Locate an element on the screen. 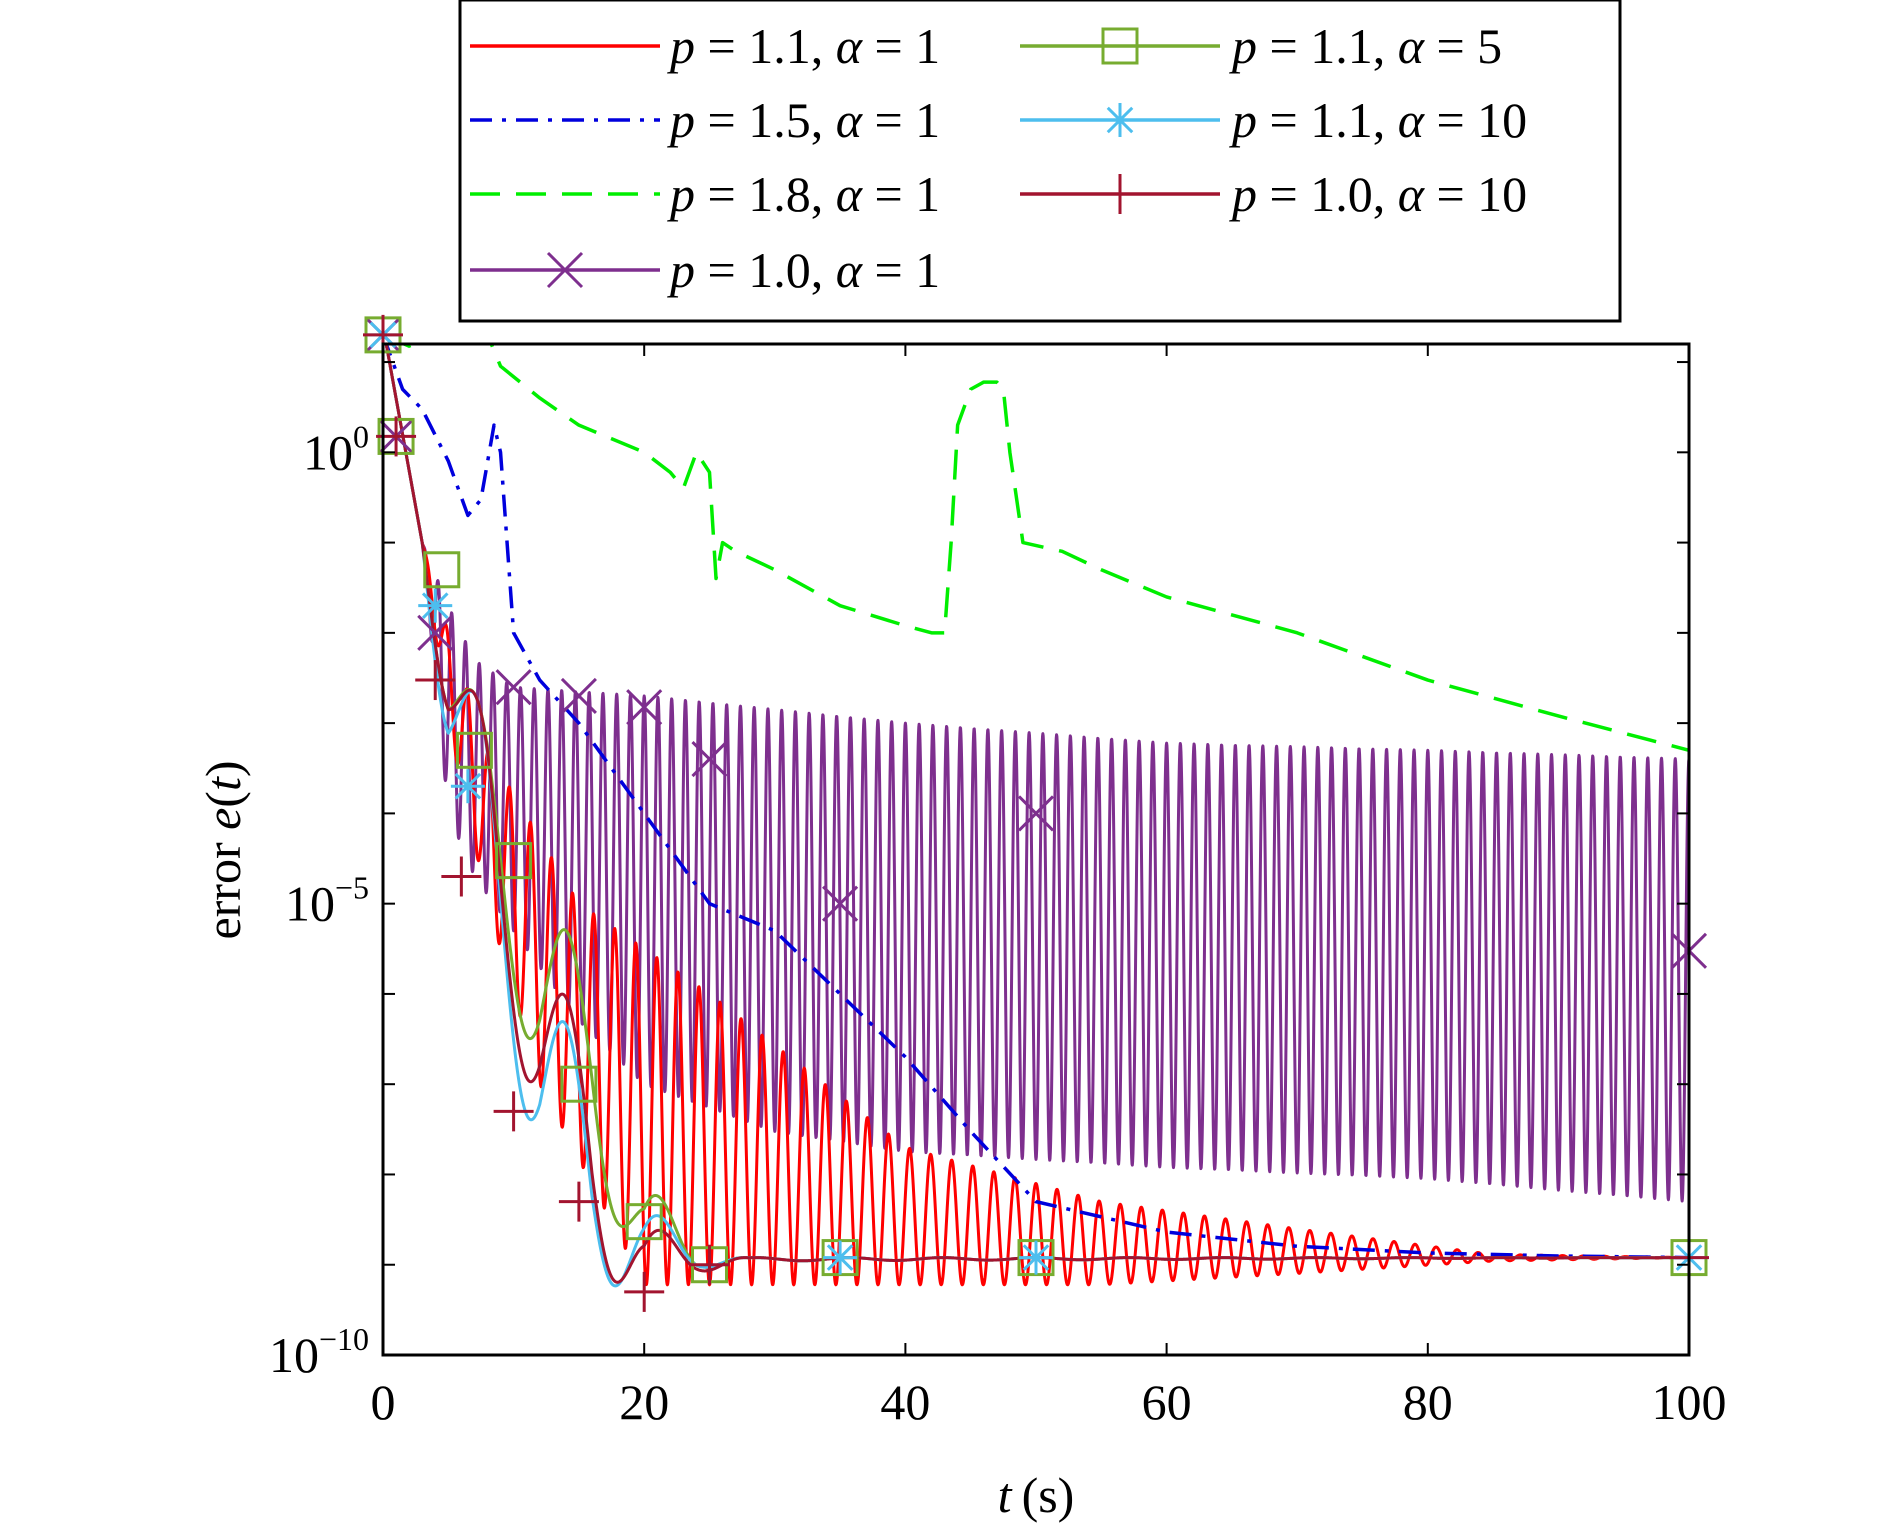  x-tick-label: 40 is located at coordinates (905, 1402).